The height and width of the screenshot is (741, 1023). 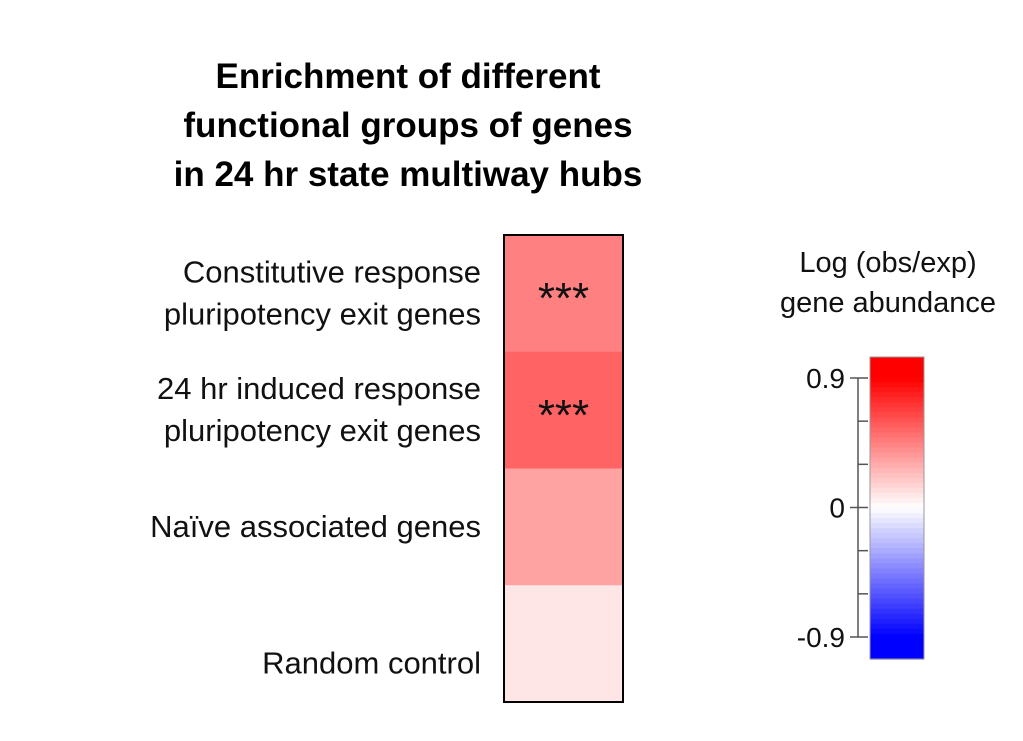 What do you see at coordinates (315, 526) in the screenshot?
I see `row-label: Naïve associated genes` at bounding box center [315, 526].